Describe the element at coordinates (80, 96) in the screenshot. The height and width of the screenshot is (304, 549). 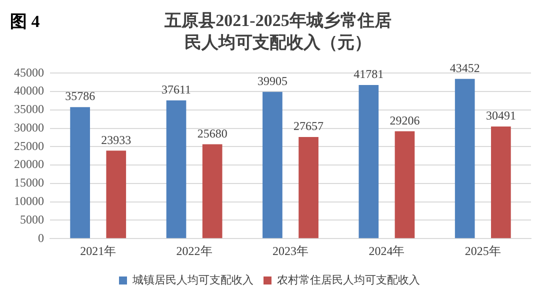
I see `data-label: 35786` at that location.